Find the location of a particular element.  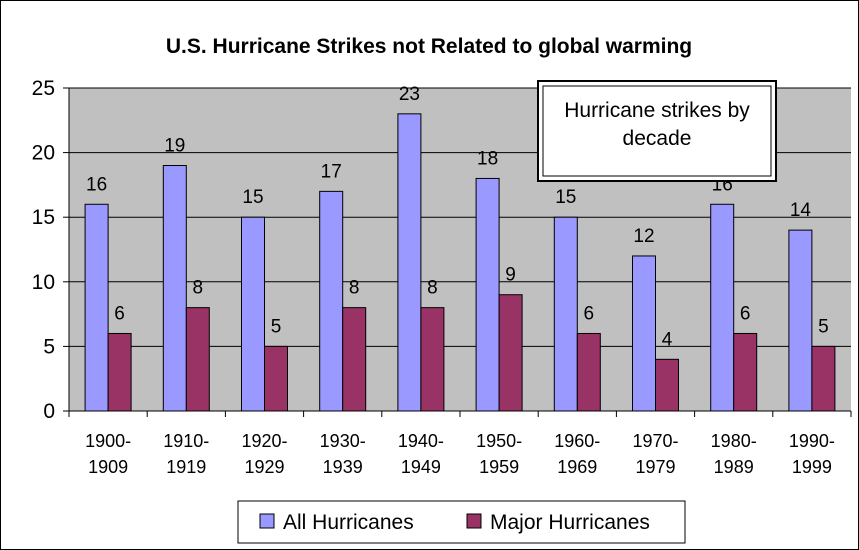

x-tick-label: 1929 is located at coordinates (264, 467).